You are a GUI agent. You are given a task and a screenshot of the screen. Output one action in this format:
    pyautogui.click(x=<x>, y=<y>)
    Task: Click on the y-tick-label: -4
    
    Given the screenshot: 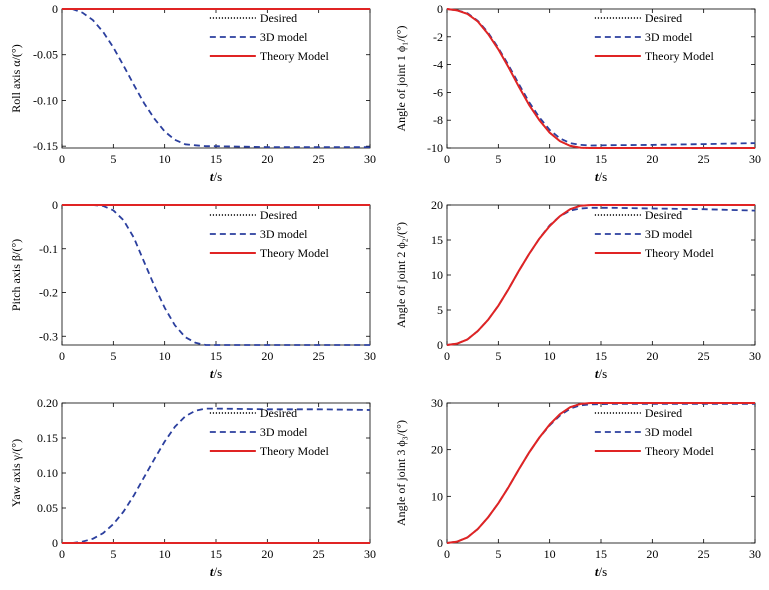 What is the action you would take?
    pyautogui.click(x=438, y=65)
    